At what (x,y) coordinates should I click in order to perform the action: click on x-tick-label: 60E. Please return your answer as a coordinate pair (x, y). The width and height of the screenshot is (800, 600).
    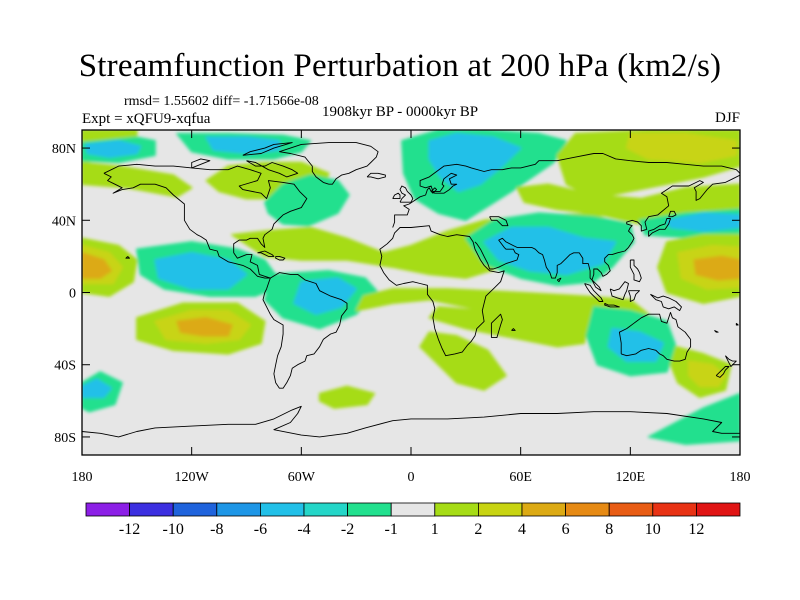
    Looking at the image, I should click on (520, 477).